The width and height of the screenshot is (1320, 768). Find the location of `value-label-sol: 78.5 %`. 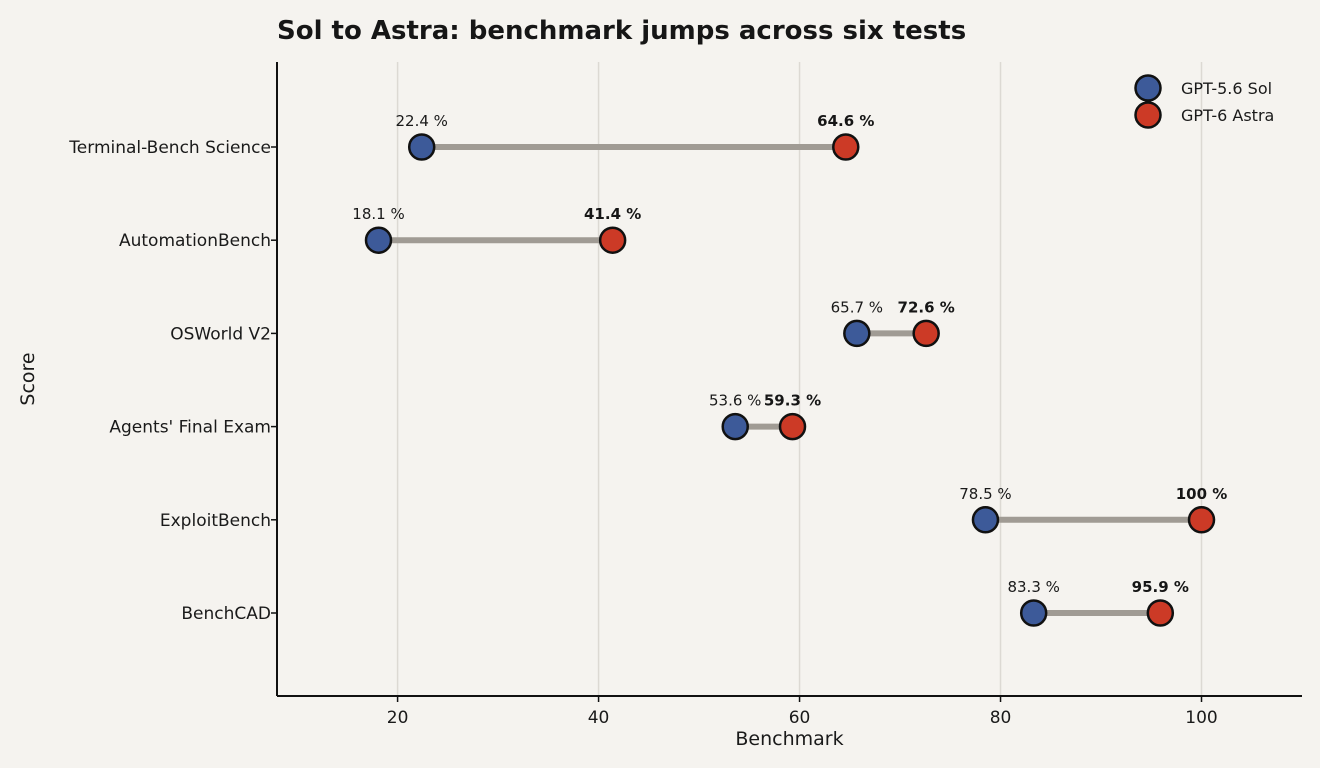

value-label-sol: 78.5 % is located at coordinates (985, 494).